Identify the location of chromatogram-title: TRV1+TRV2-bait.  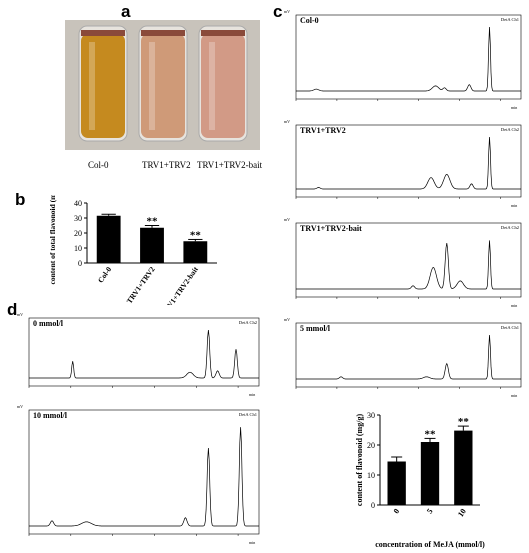
(331, 228).